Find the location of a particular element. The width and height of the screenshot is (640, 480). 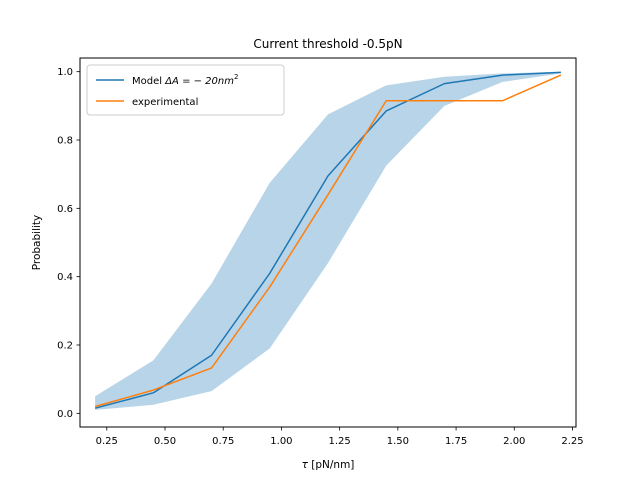

legend-label-experimental: experimental is located at coordinates (165, 102).